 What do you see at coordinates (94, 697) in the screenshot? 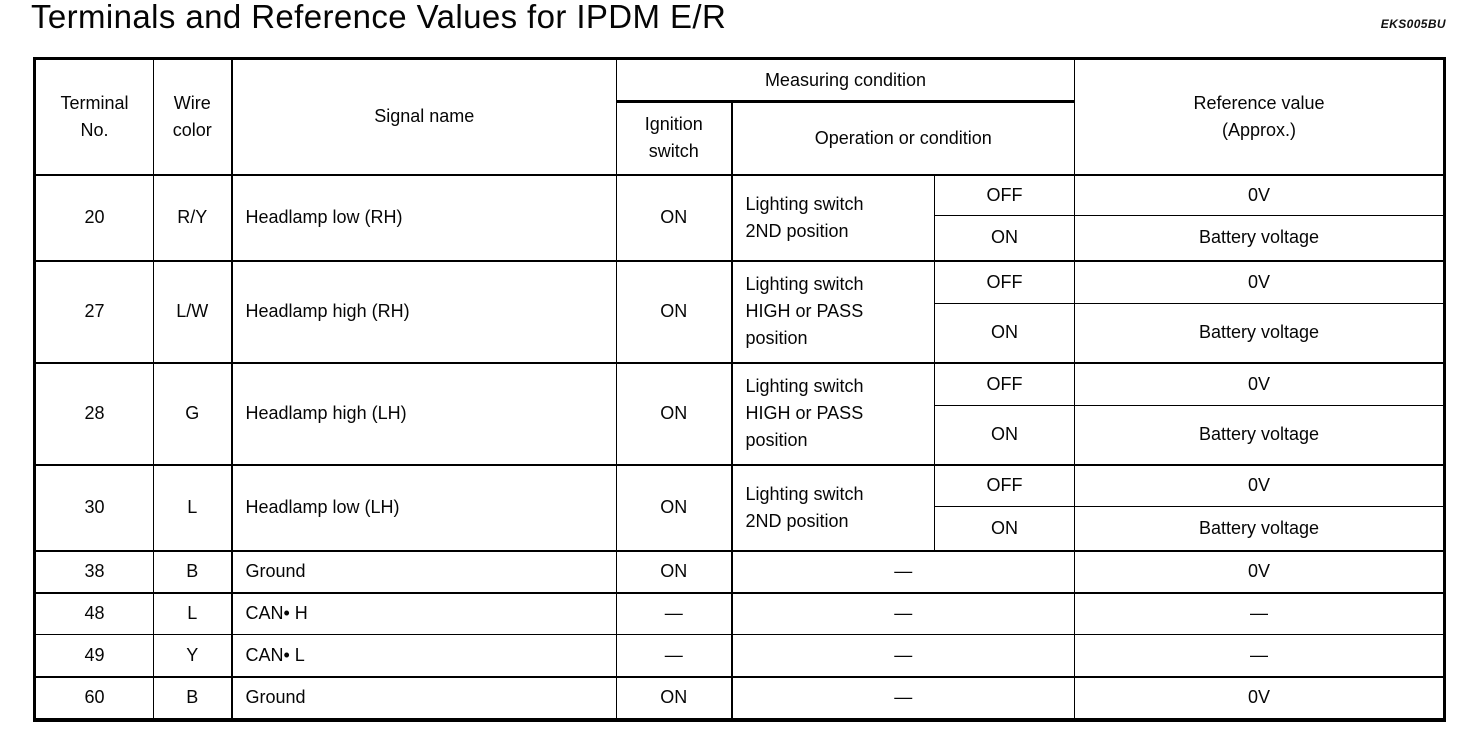
I see `terminal-no-cell: 60` at bounding box center [94, 697].